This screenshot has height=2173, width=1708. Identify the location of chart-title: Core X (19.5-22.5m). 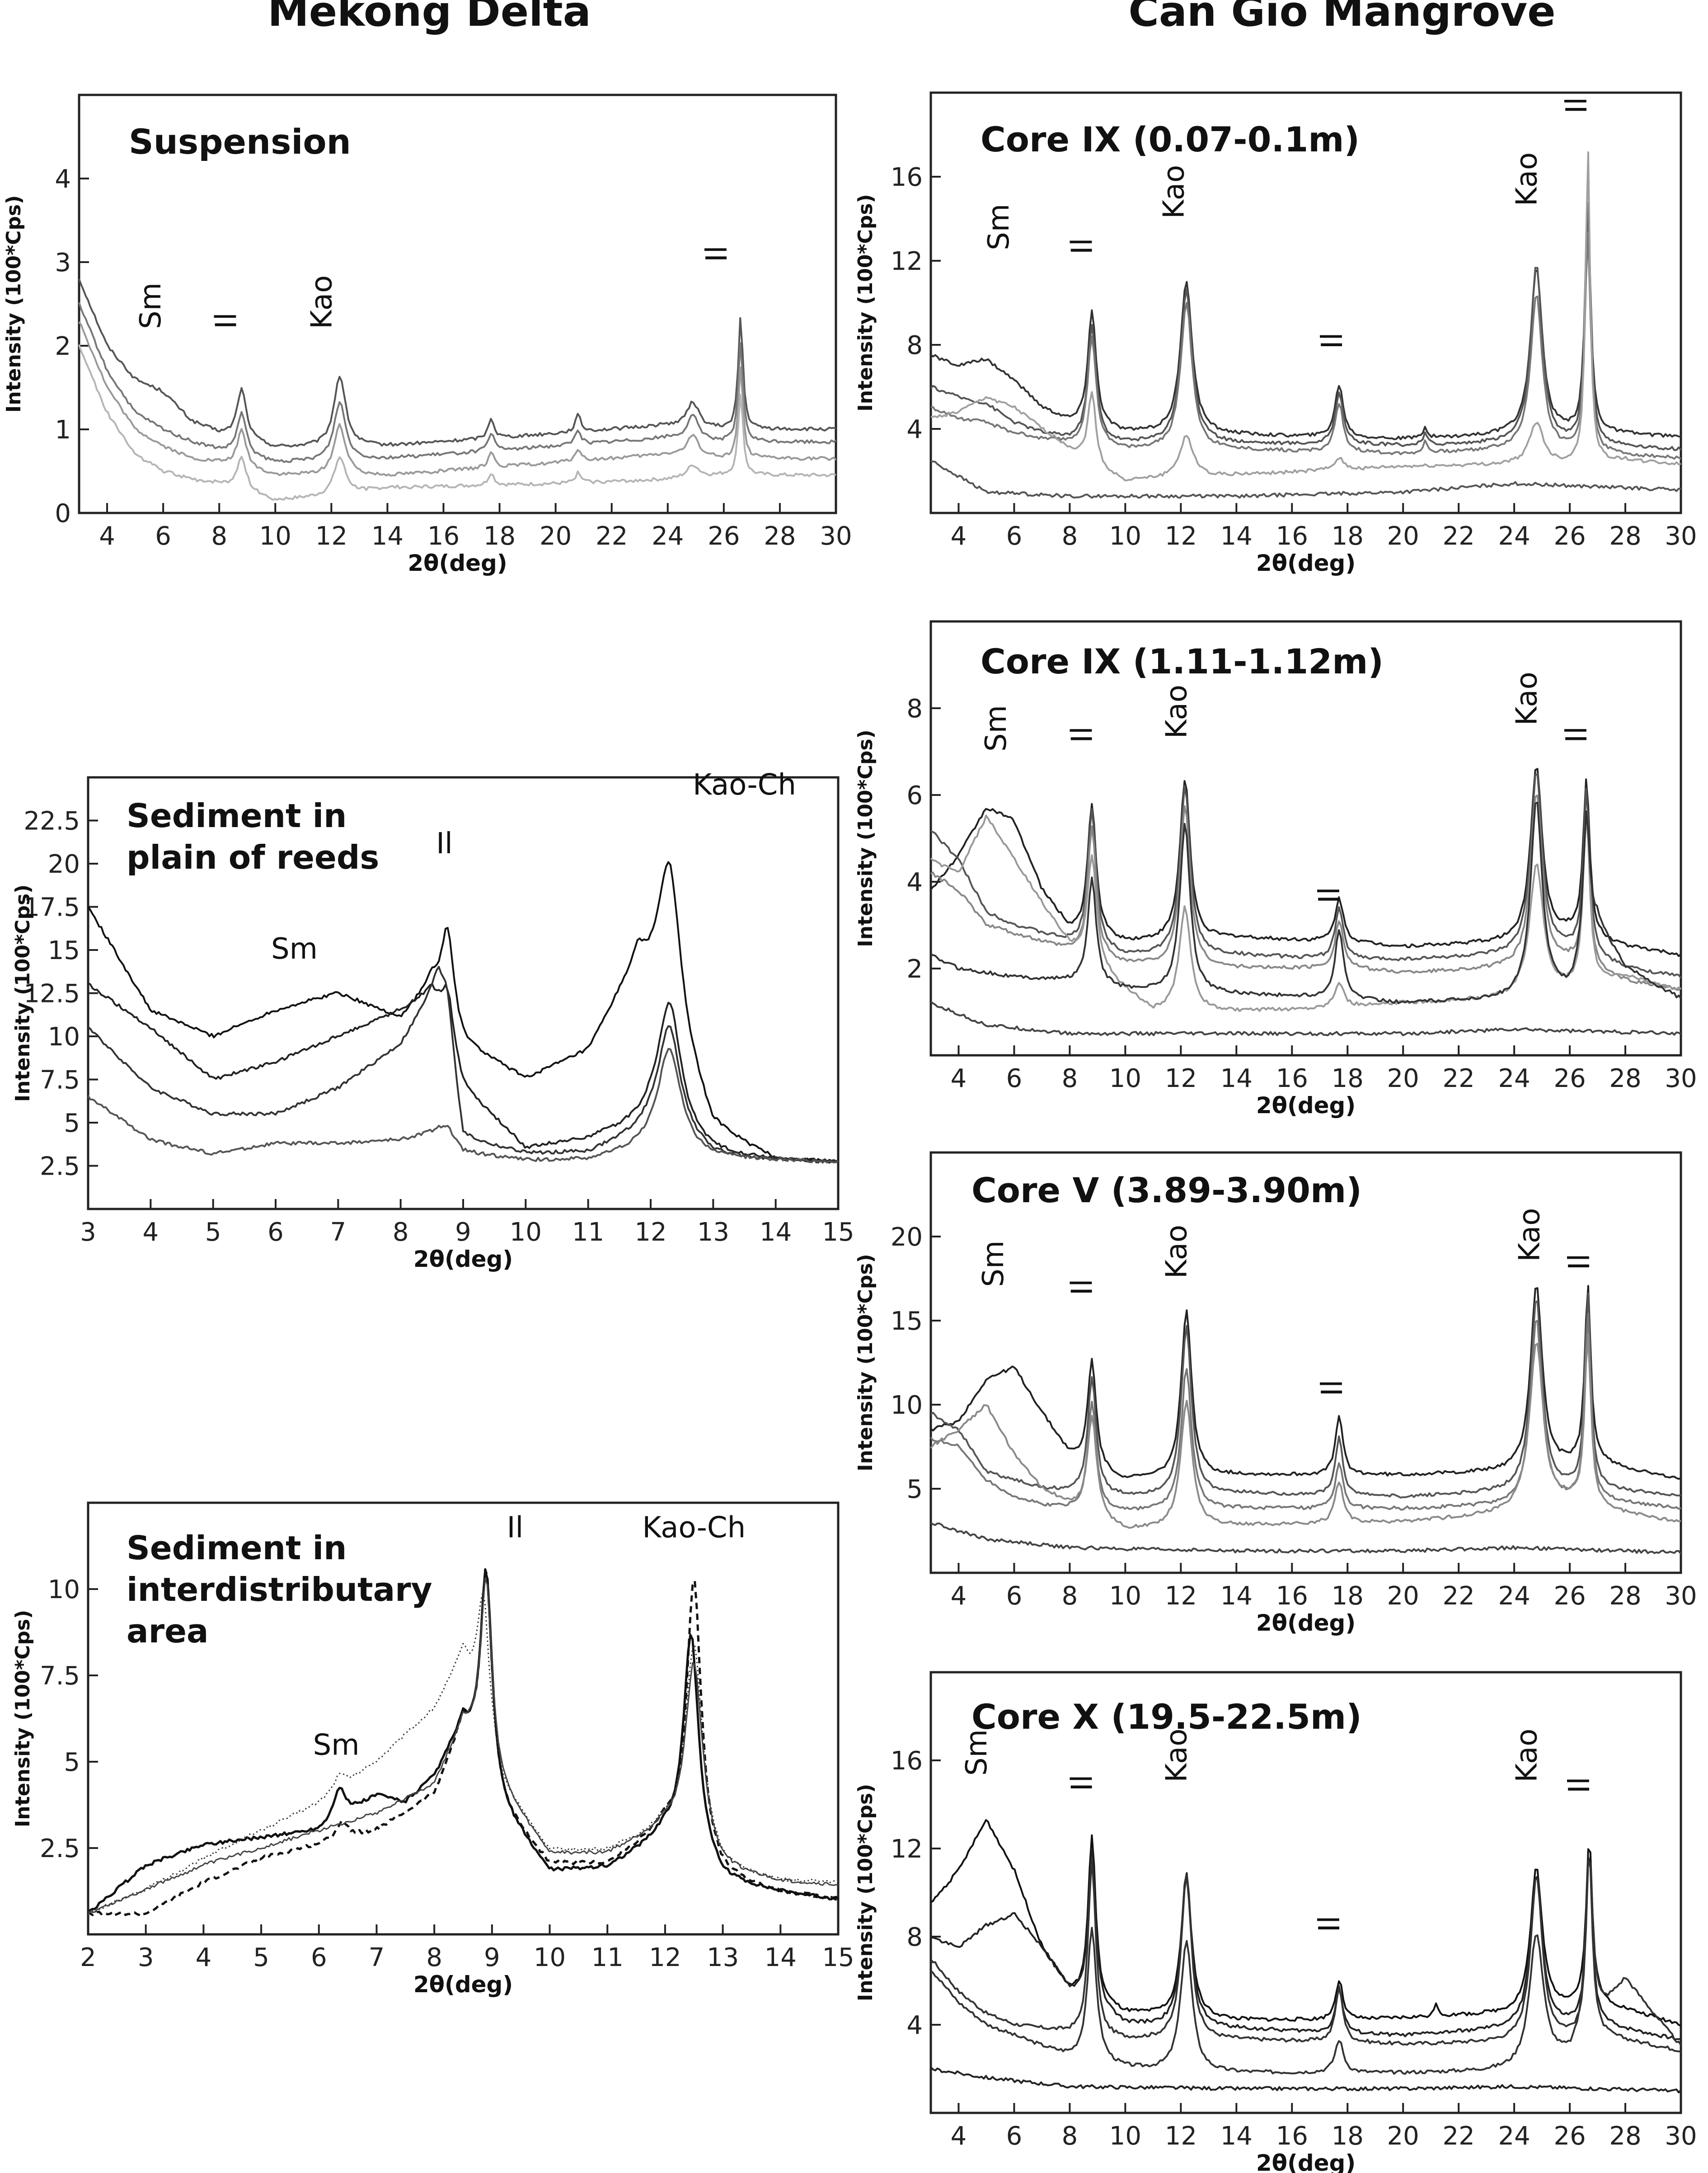
(1166, 1717).